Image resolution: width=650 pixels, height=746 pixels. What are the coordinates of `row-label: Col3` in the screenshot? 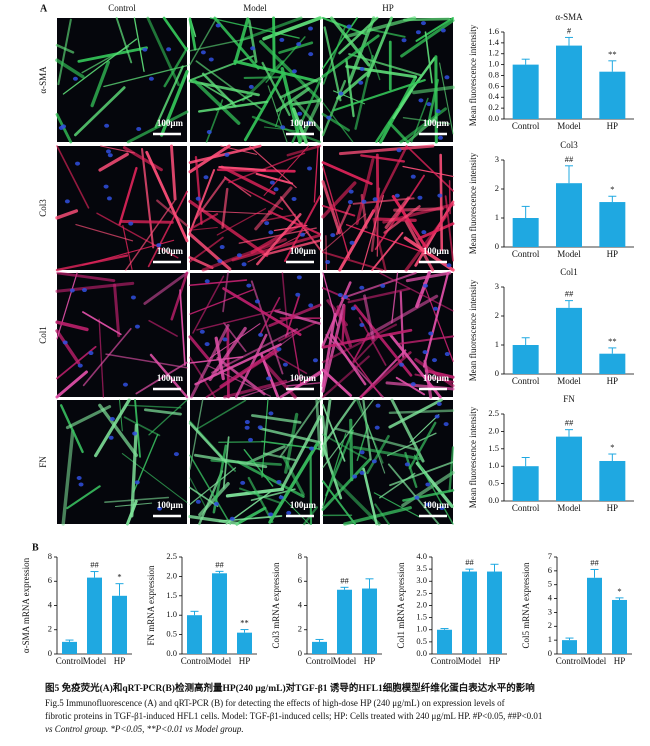 It's located at (43, 208).